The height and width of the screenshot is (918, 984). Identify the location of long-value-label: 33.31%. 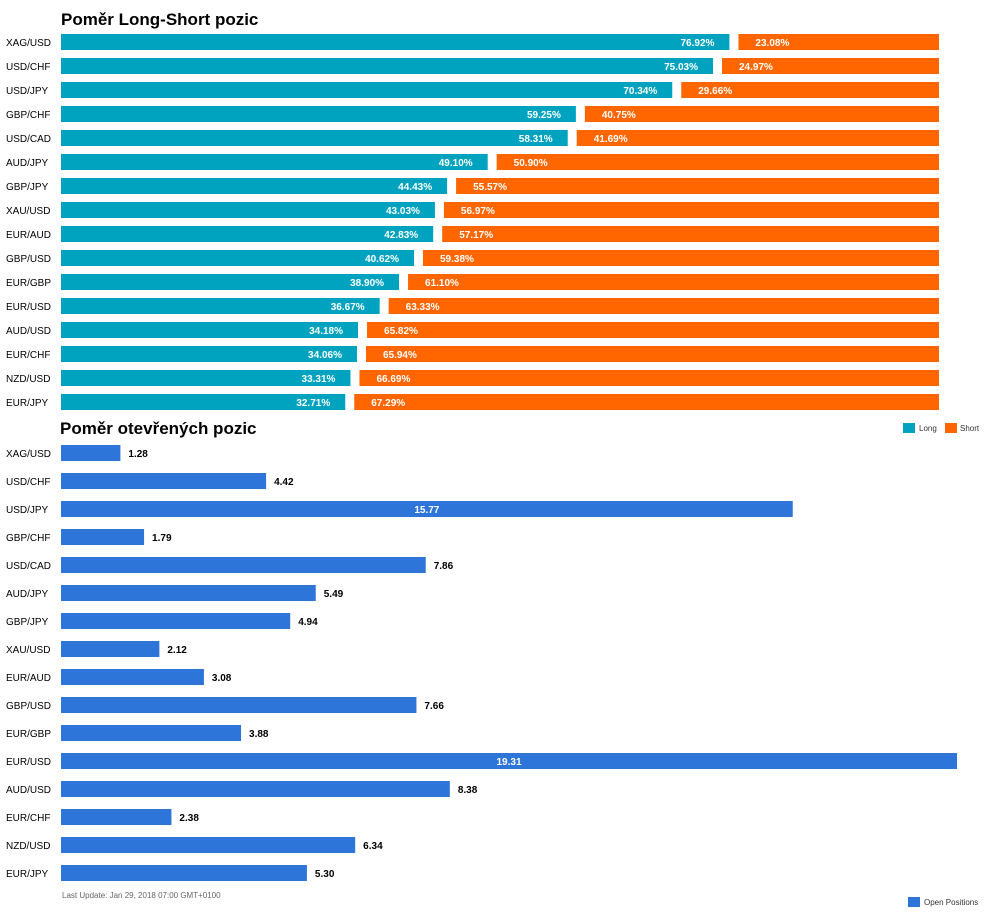
(319, 379).